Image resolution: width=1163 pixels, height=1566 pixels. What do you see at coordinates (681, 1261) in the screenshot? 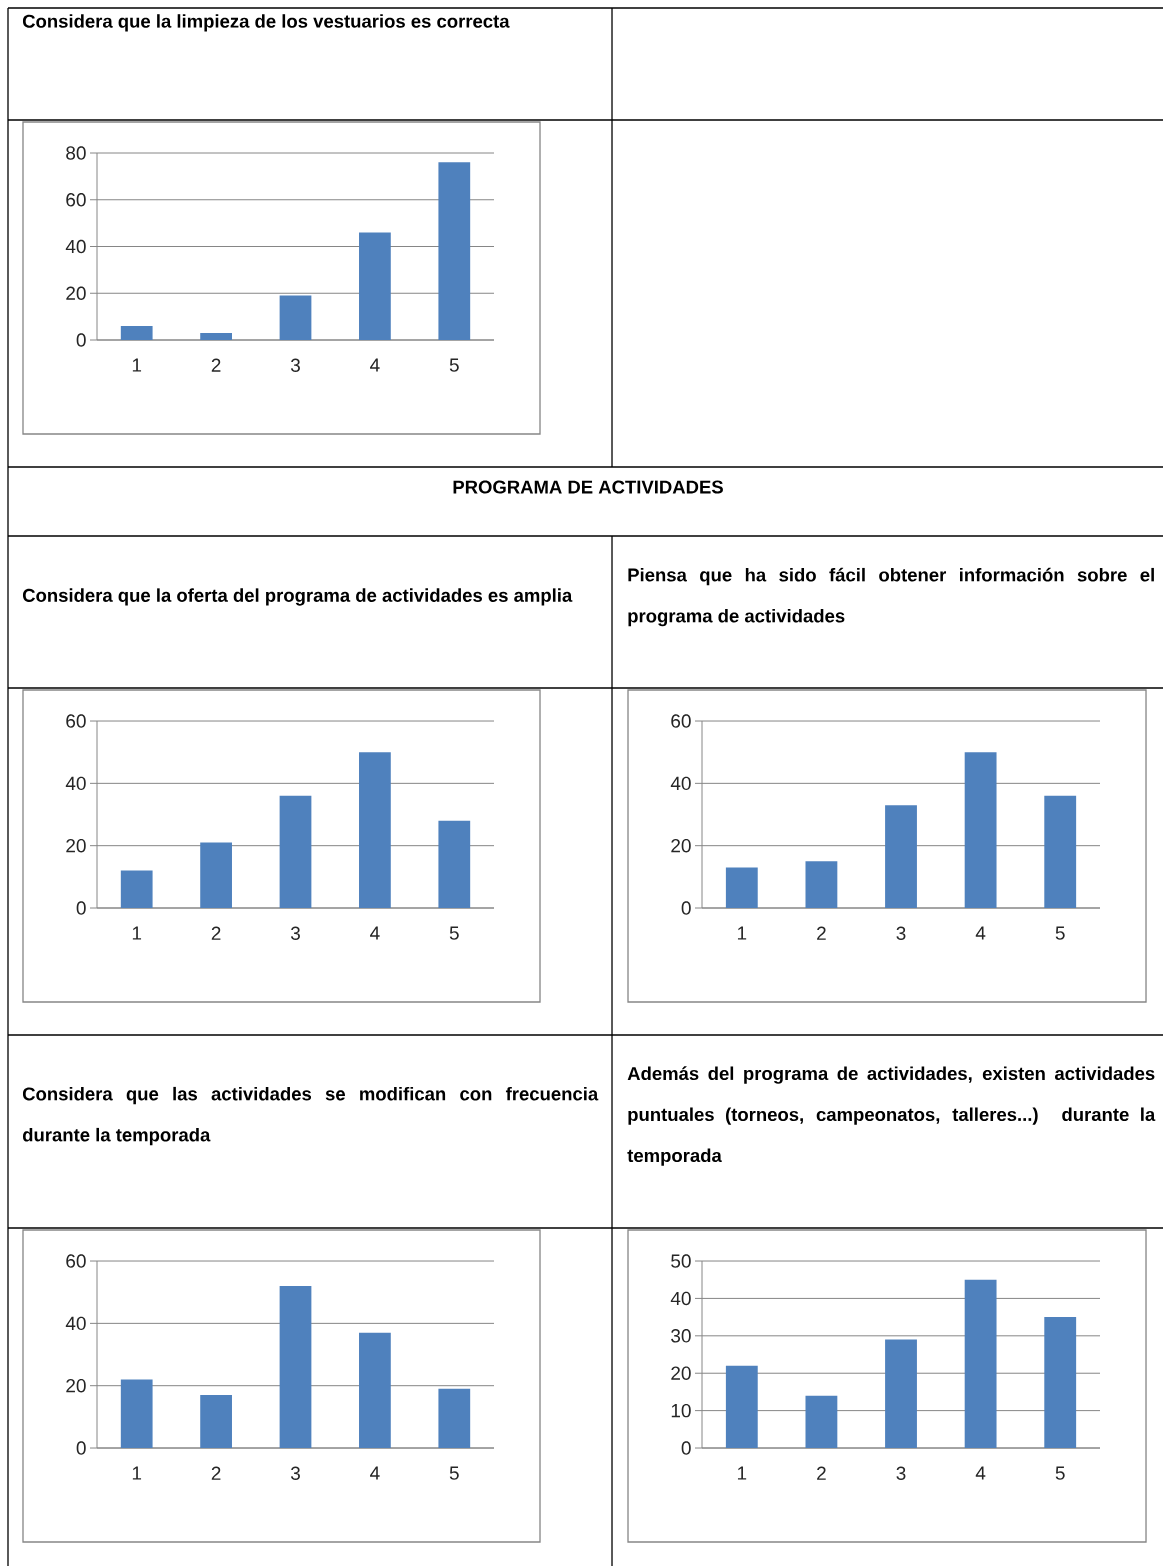
I see `y-tick-label: 50` at bounding box center [681, 1261].